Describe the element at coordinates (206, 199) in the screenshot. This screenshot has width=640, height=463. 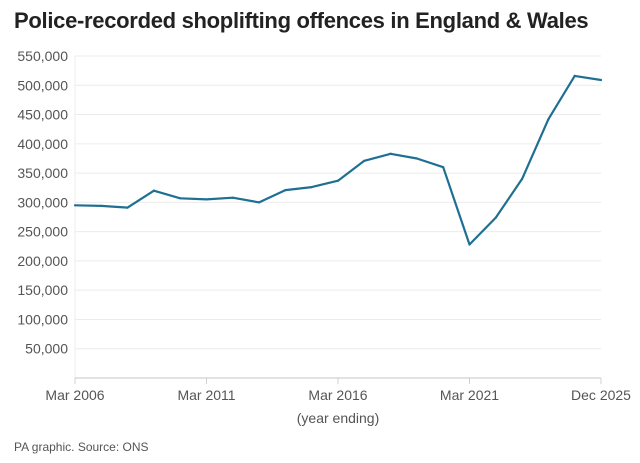
I see `data-point-mar-2011` at that location.